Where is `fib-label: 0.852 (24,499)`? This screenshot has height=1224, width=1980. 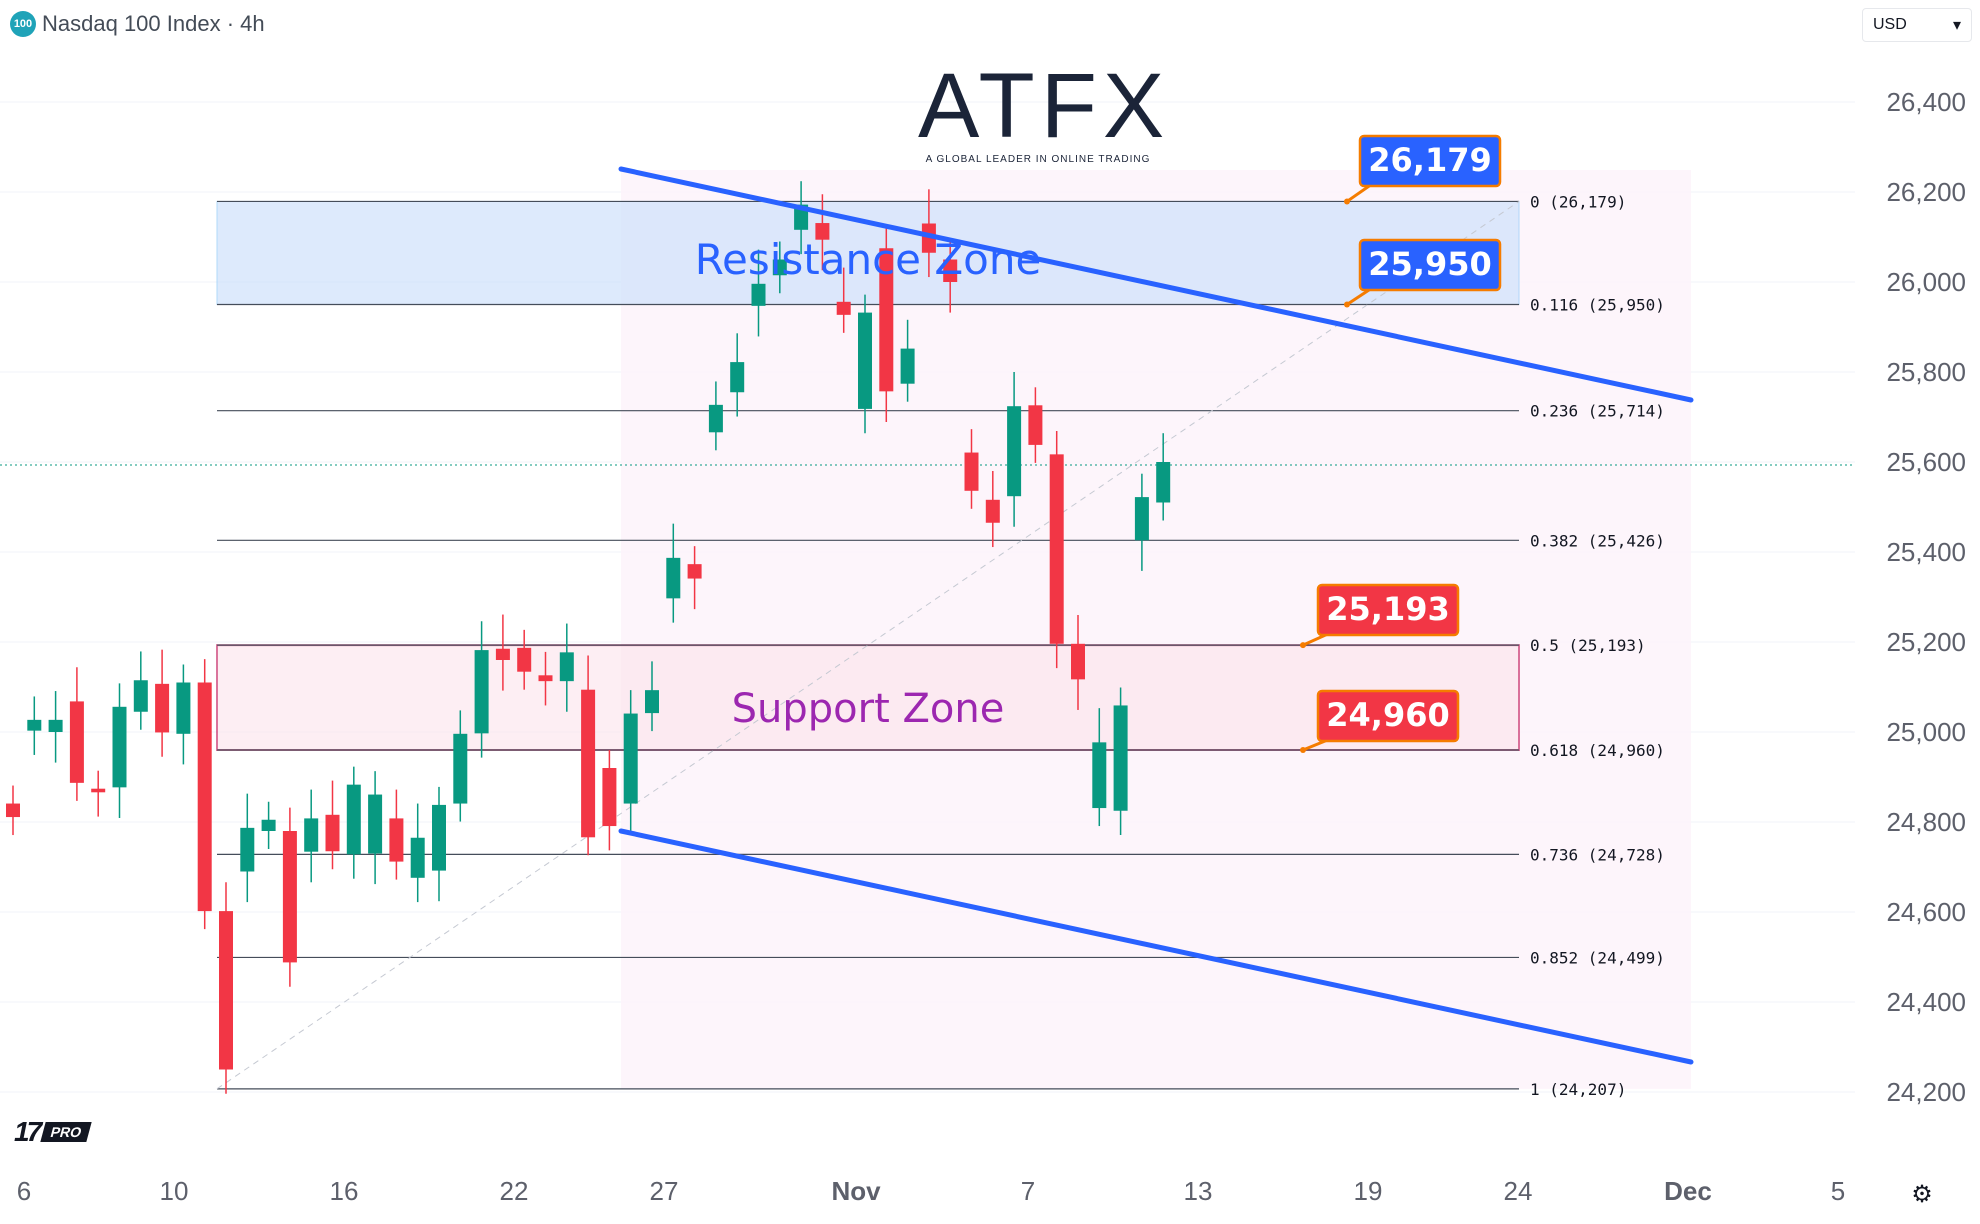
fib-label: 0.852 (24,499) is located at coordinates (1597, 957).